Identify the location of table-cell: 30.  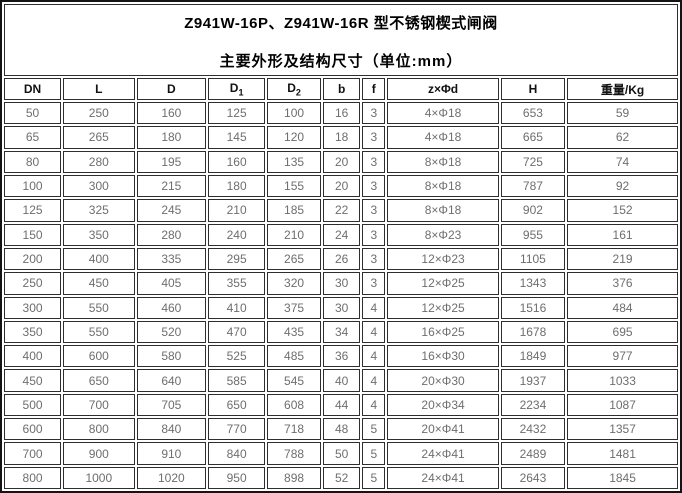
(341, 283).